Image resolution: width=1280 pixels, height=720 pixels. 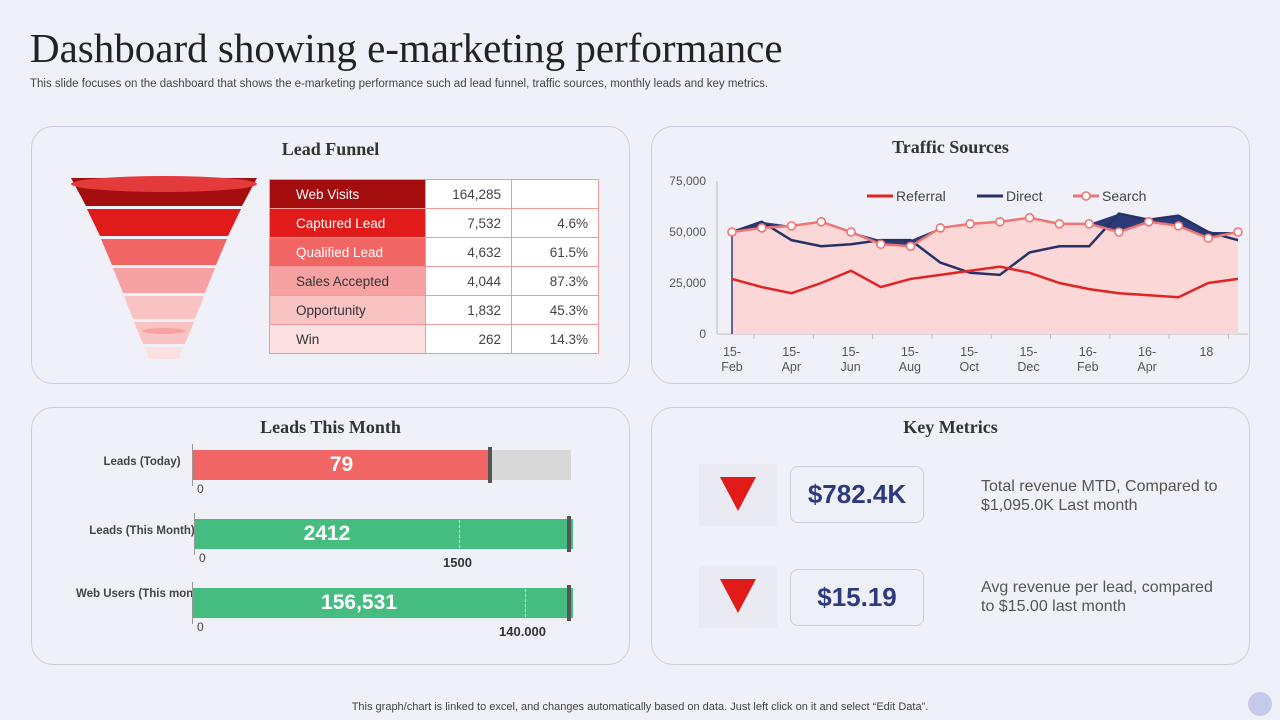 I want to click on funnel-stage-percent: 14.3%, so click(x=555, y=339).